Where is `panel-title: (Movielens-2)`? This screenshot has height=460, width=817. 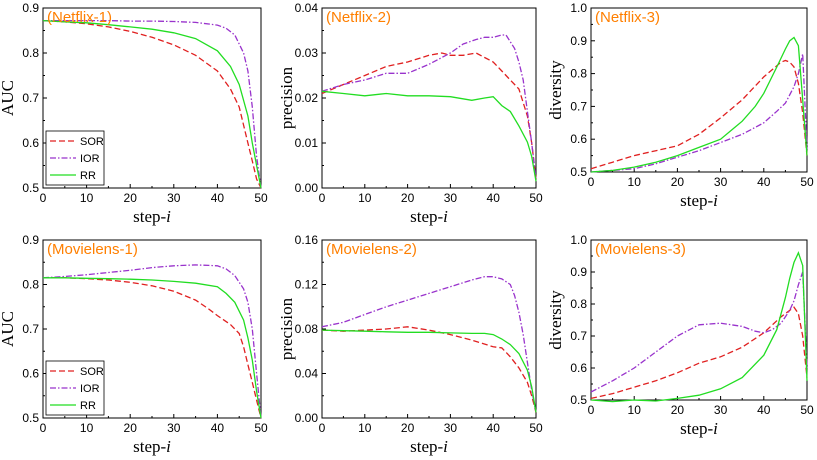 panel-title: (Movielens-2) is located at coordinates (371, 249).